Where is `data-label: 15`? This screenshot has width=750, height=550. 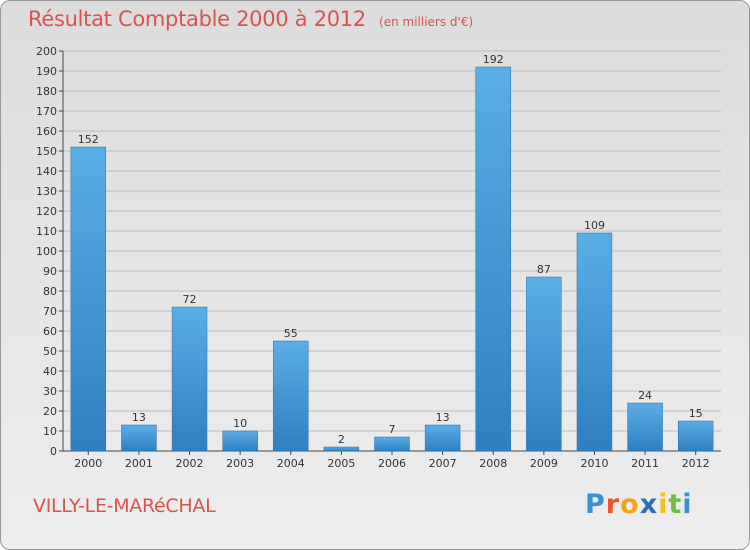
data-label: 15 is located at coordinates (696, 413).